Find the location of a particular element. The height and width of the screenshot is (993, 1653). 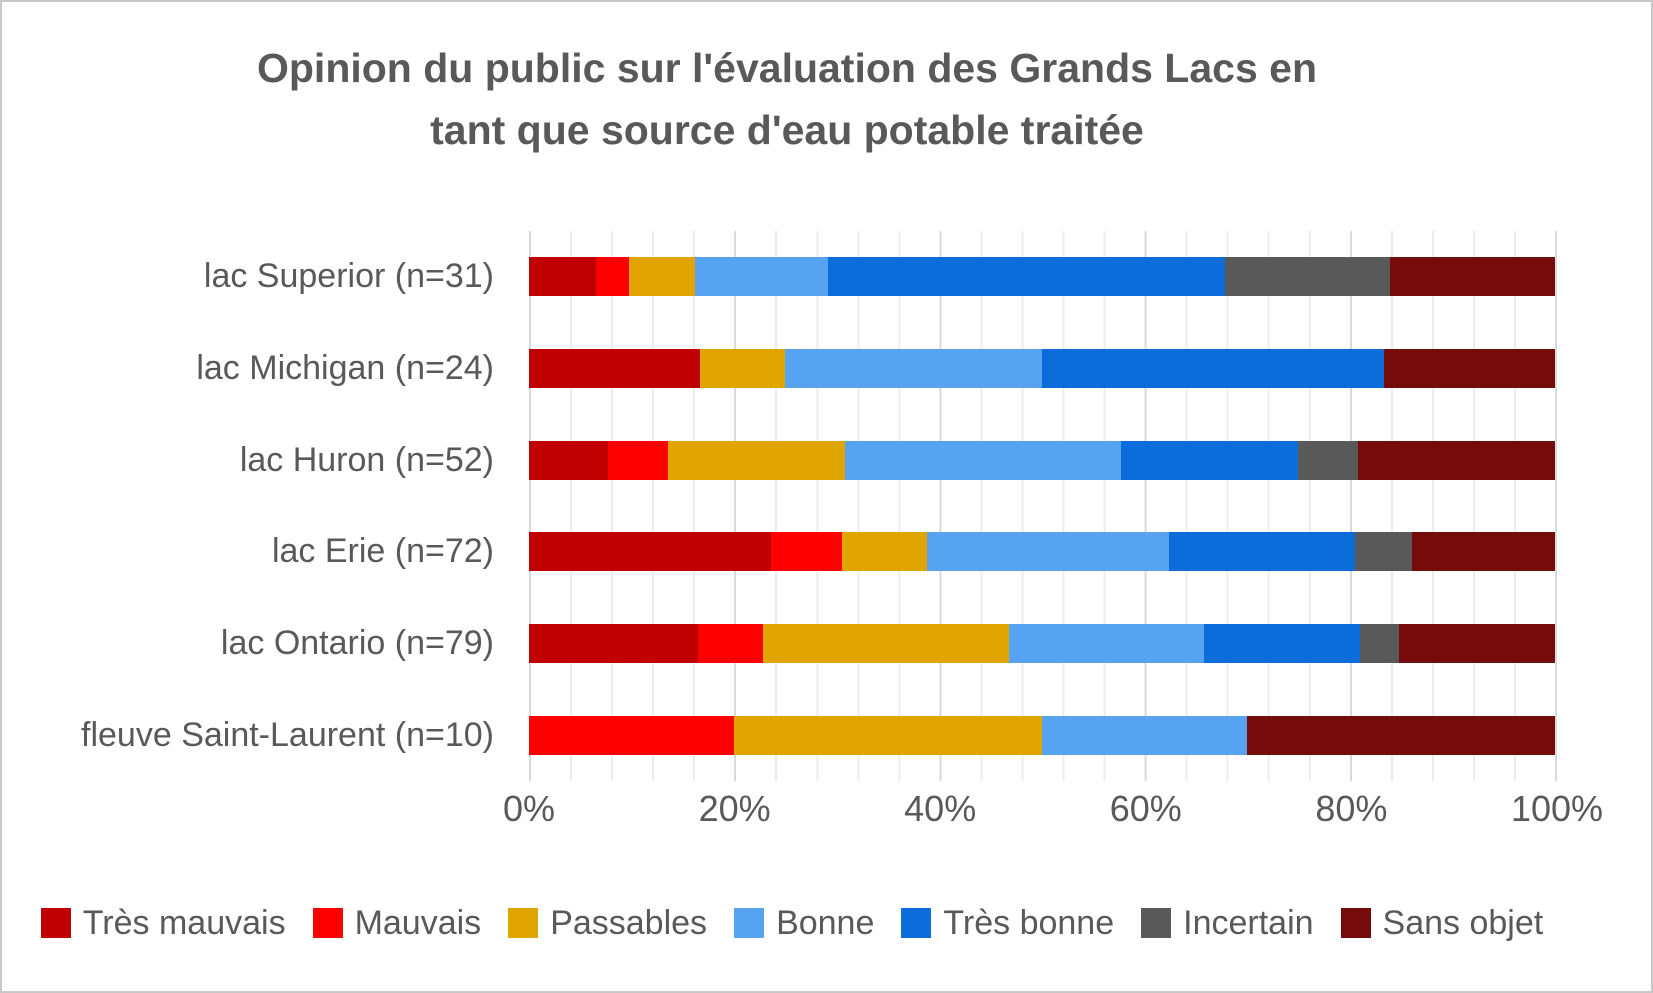

legend-label: Mauvais is located at coordinates (418, 922).